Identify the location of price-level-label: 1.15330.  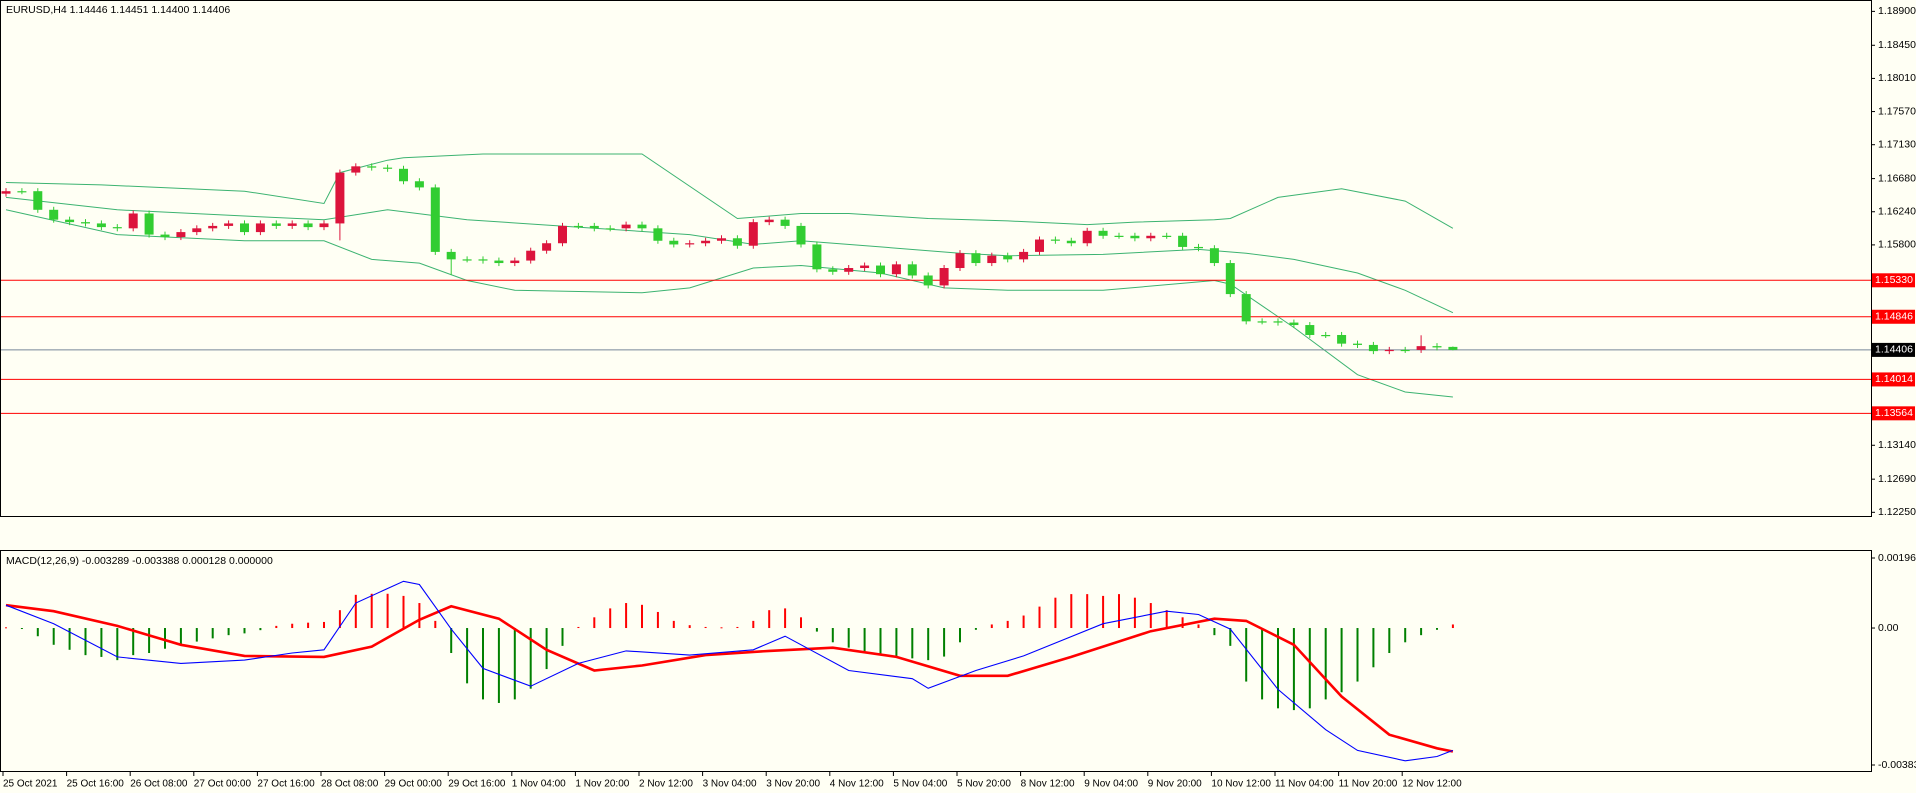
(1894, 280).